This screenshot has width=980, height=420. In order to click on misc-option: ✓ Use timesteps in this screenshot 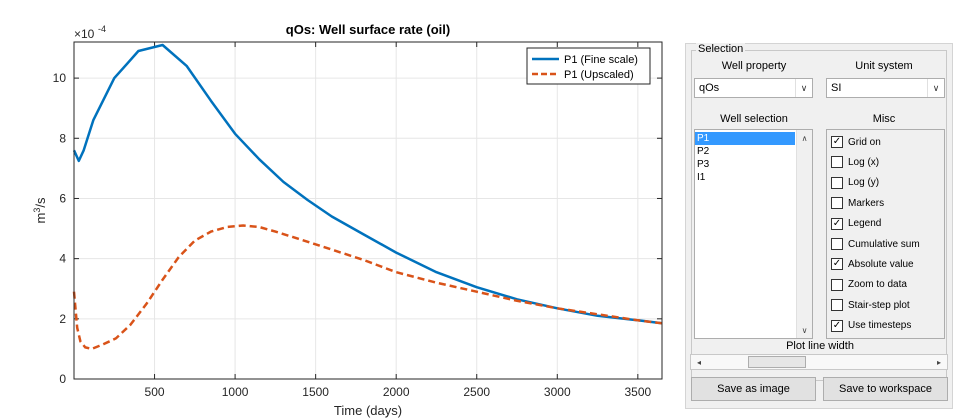, I will do `click(871, 326)`.